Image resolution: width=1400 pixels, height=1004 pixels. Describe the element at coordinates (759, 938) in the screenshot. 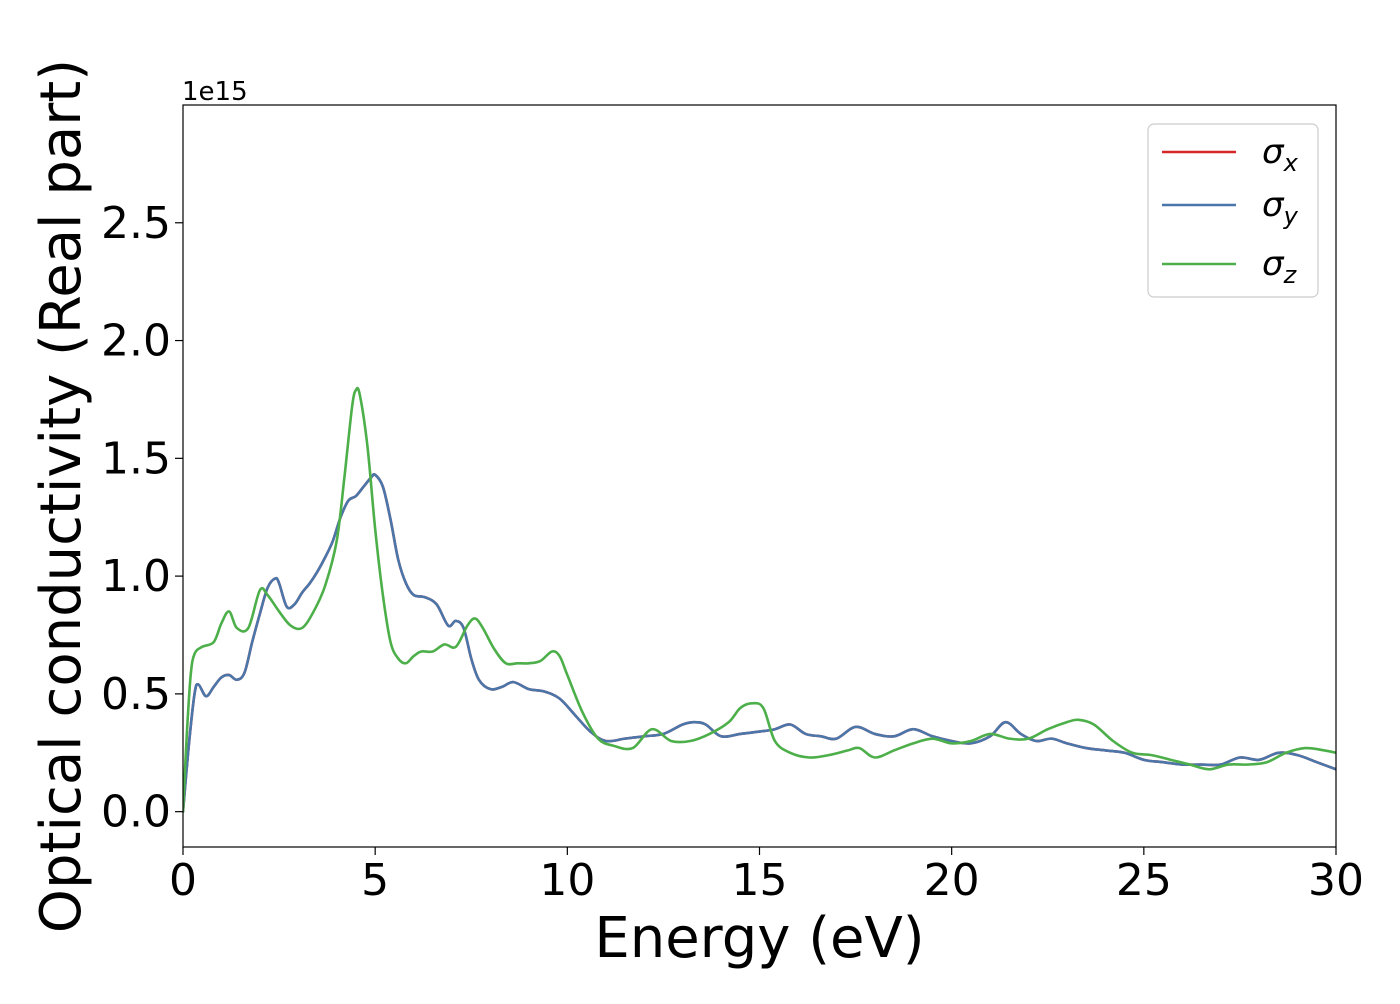

I see `x-axis-title: Energy (eV)` at that location.